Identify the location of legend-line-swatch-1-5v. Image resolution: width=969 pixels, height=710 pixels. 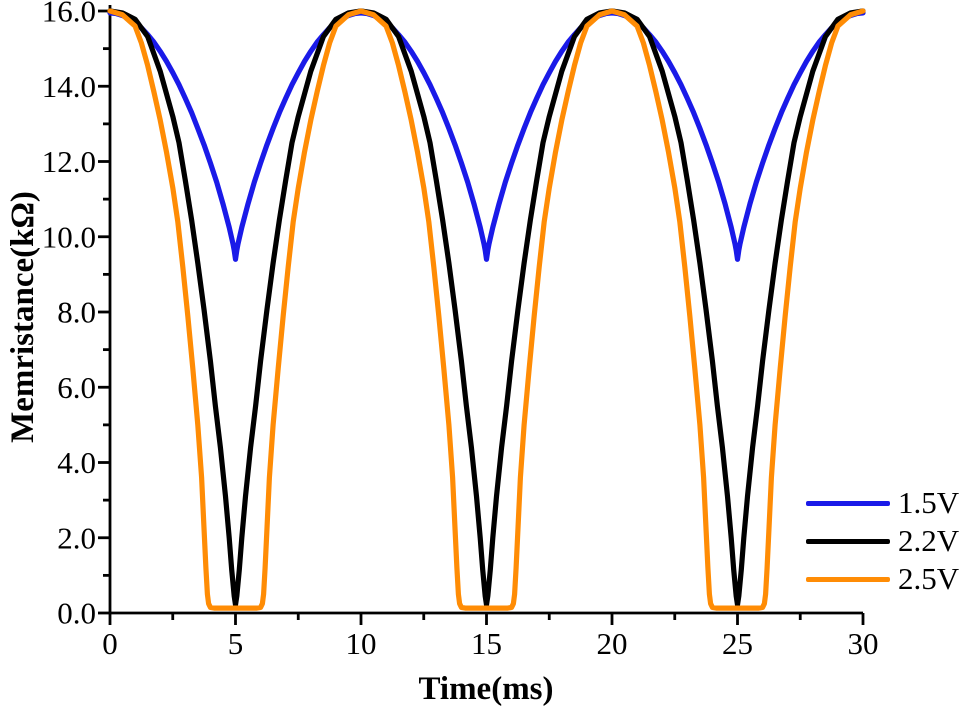
(848, 503).